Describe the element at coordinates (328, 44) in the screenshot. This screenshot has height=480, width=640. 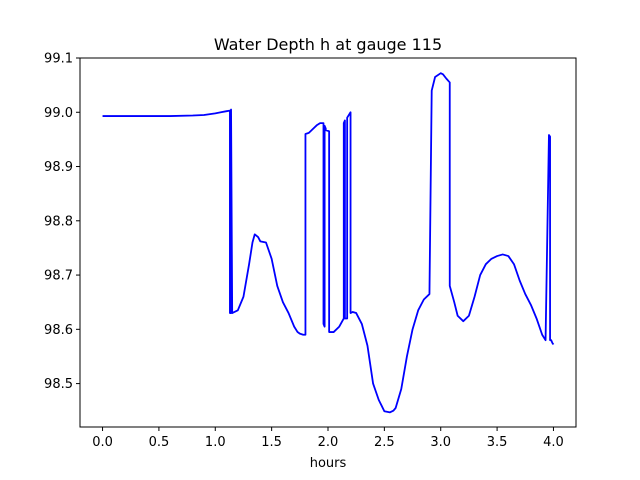
I see `chart-title: Water Depth h at gauge 115` at that location.